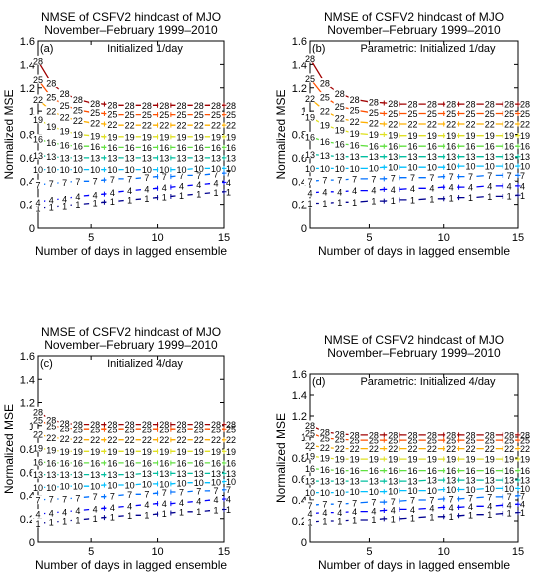  Describe the element at coordinates (299, 65) in the screenshot. I see `y-tick-label: 1.4` at that location.